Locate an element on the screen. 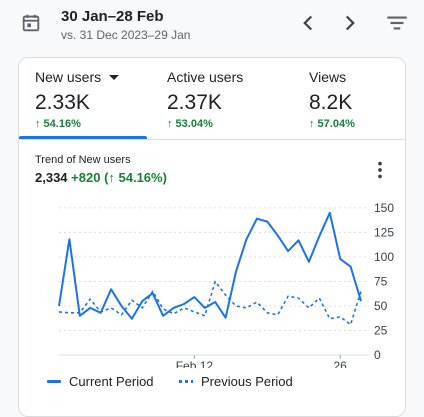  metric-value: 2.33K is located at coordinates (62, 102).